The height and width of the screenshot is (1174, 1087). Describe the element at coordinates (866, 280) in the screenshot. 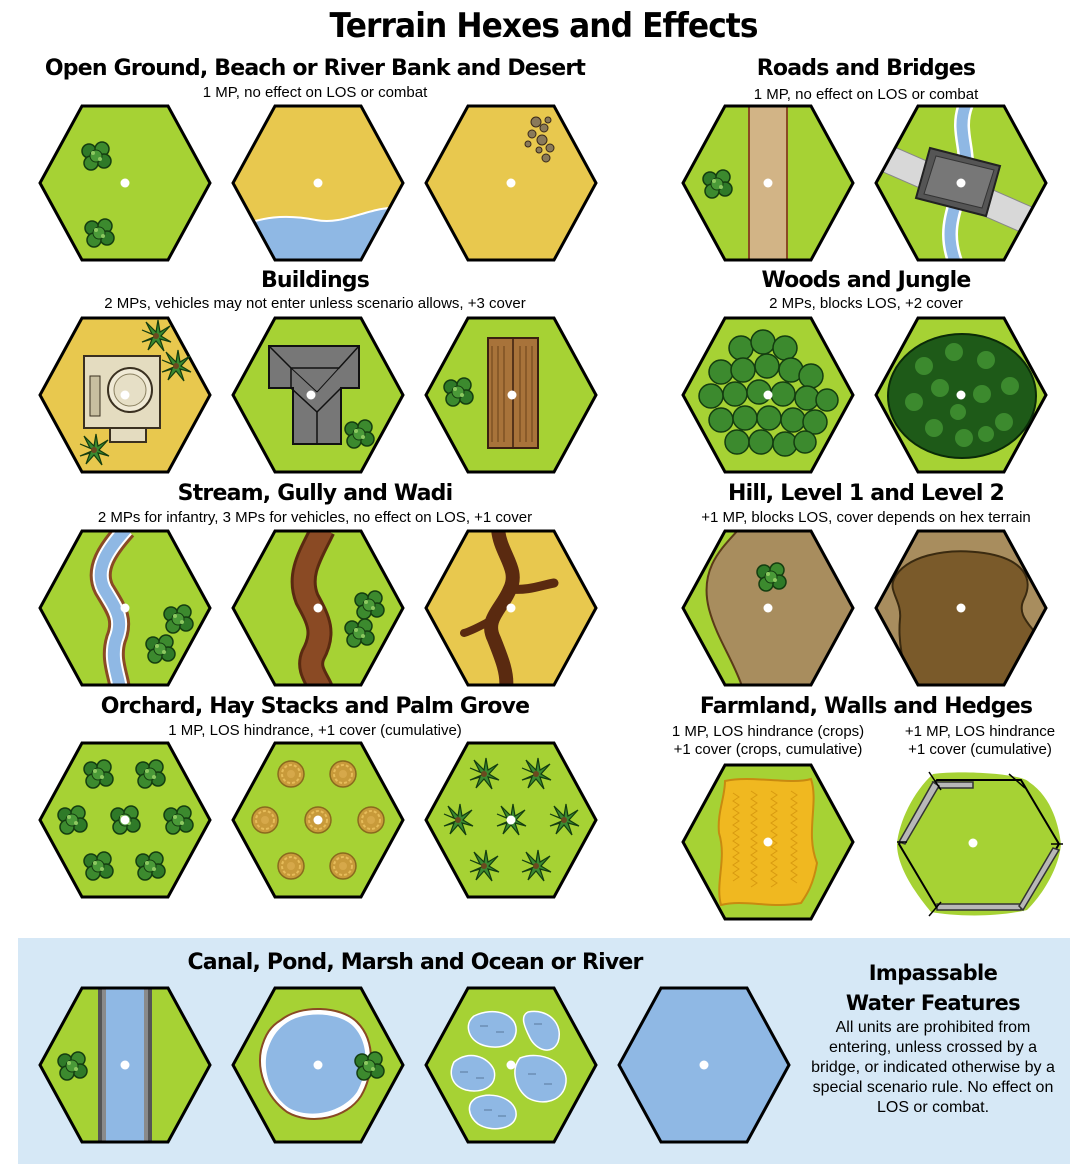

I see `section-title-woods: Woods and Jungle` at that location.